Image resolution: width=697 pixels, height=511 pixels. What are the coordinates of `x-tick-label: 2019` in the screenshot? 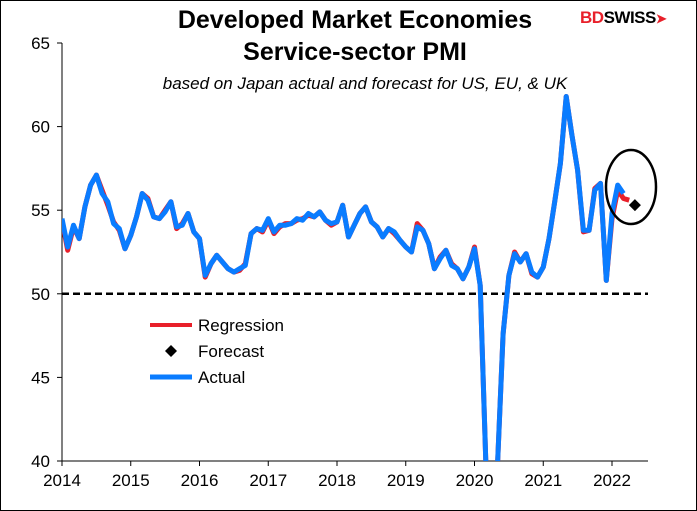 It's located at (406, 480).